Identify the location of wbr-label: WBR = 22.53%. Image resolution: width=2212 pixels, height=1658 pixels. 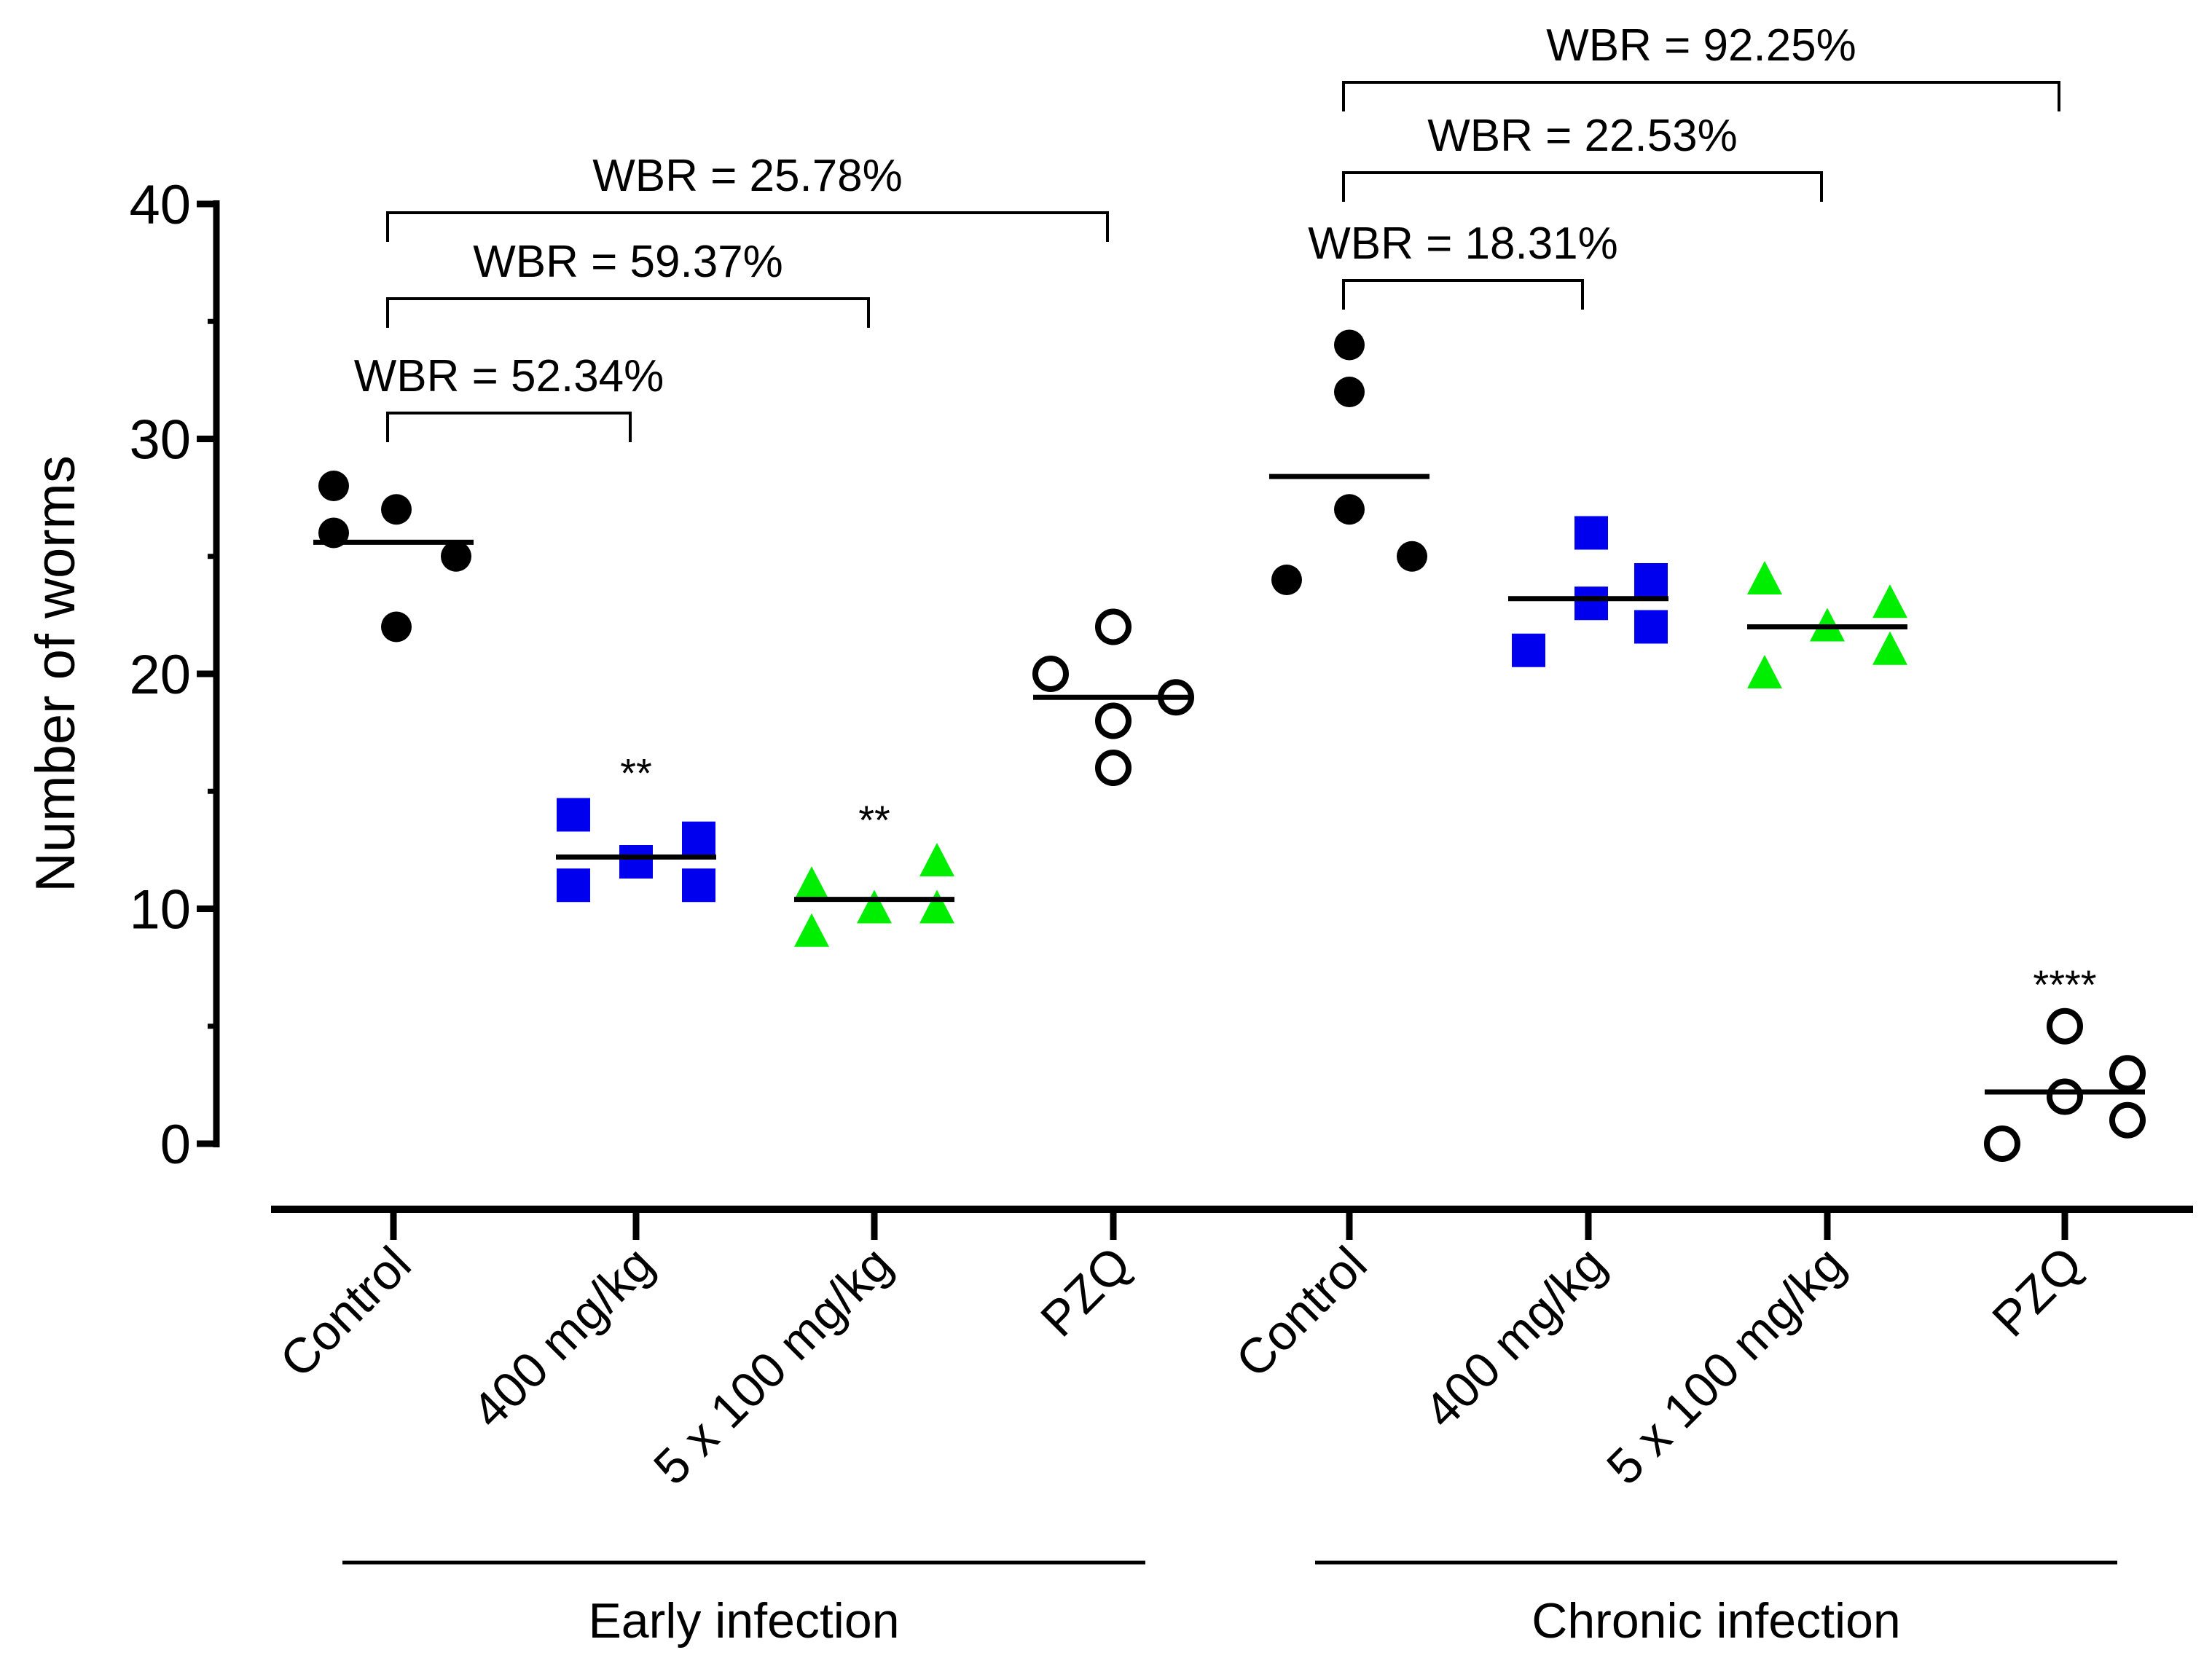
(1582, 136).